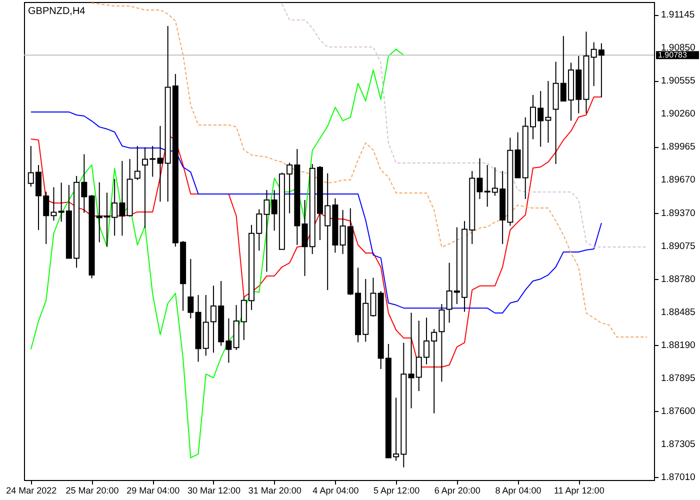 The height and width of the screenshot is (500, 700). I want to click on y-tick-label: 1.87305, so click(678, 444).